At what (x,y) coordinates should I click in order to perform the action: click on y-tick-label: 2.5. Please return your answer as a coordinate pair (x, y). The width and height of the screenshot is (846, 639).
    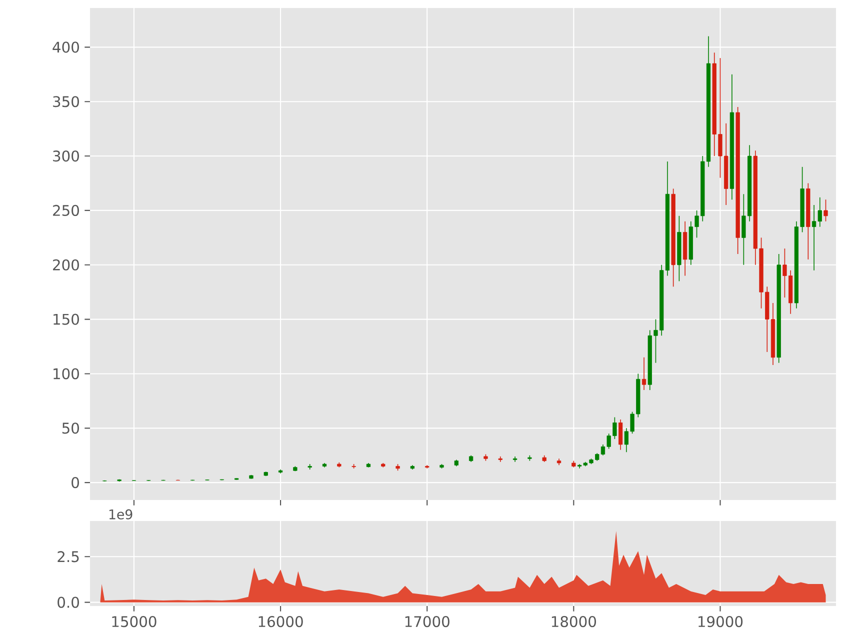
    Looking at the image, I should click on (68, 556).